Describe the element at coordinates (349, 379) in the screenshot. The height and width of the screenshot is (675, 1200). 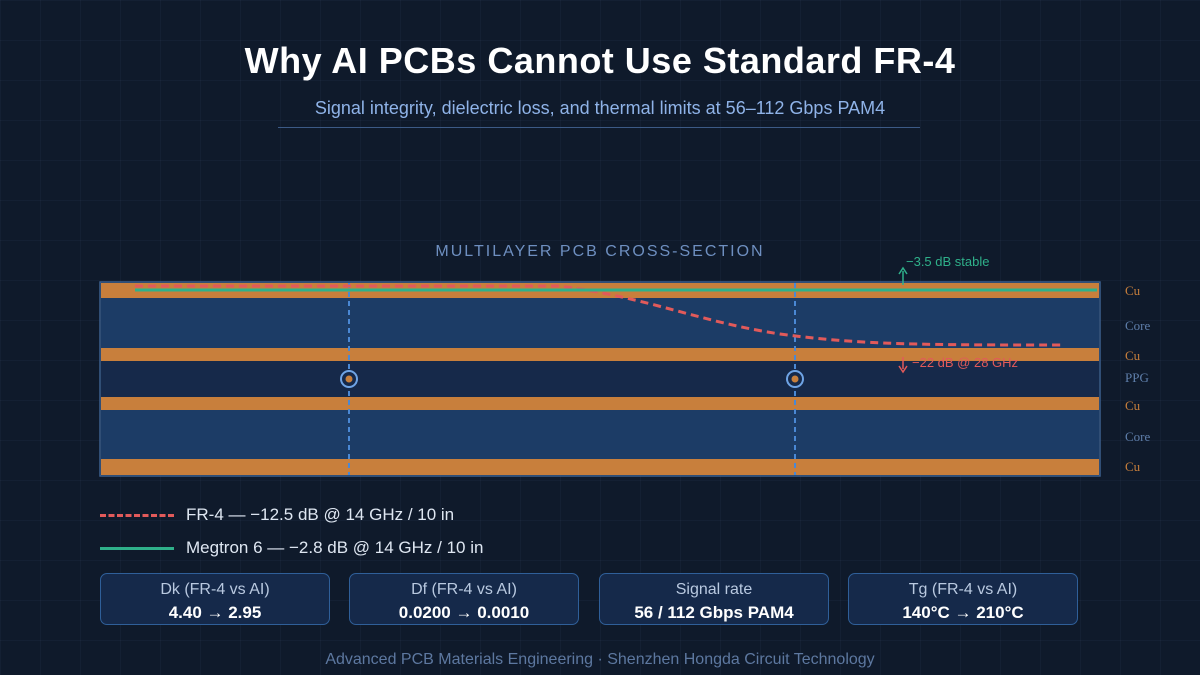
I see `via-pad-left-core` at that location.